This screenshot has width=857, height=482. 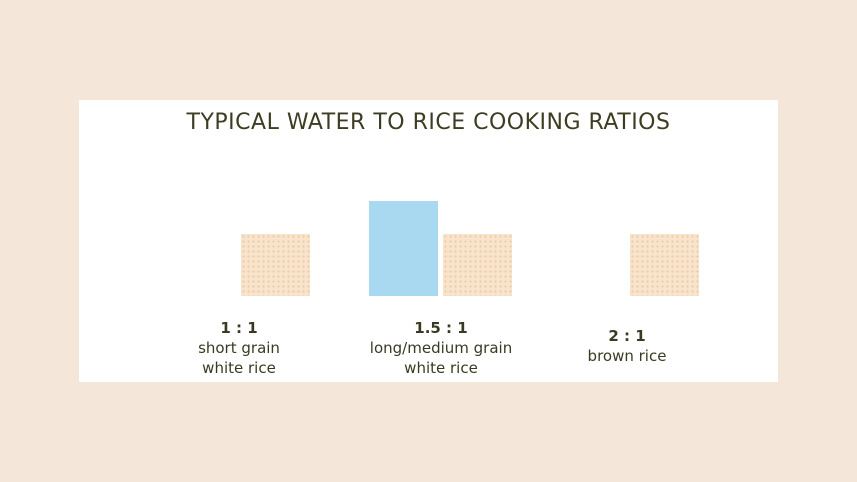 I want to click on rice-portion-brown, so click(x=664, y=265).